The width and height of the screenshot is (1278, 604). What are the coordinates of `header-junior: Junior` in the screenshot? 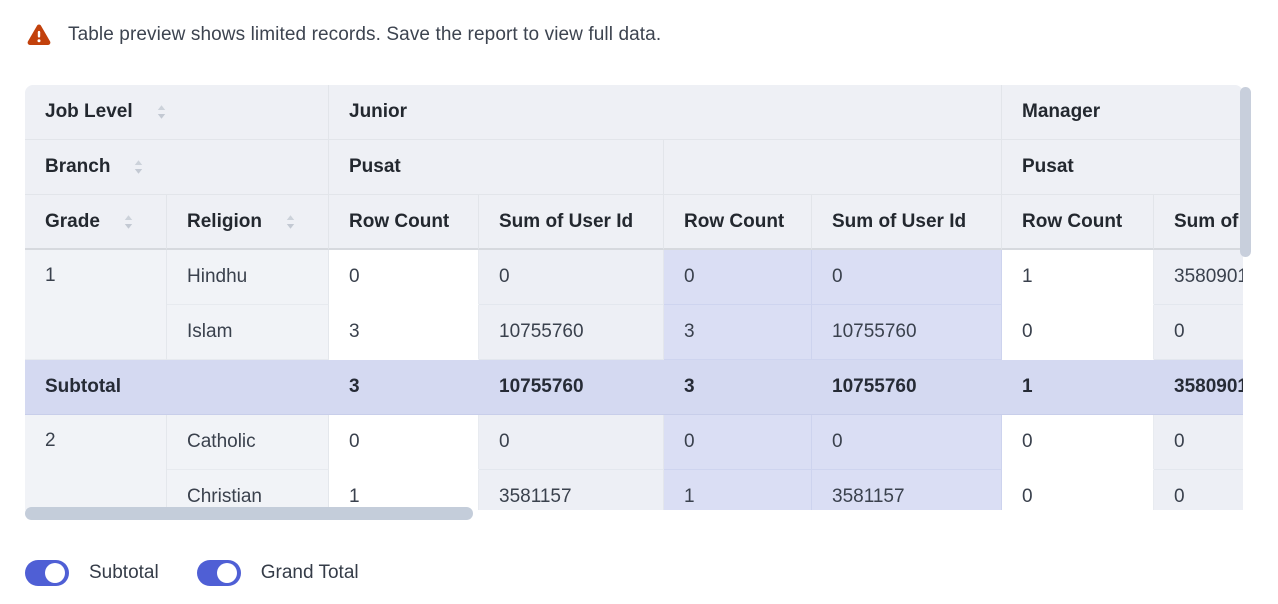 It's located at (665, 112).